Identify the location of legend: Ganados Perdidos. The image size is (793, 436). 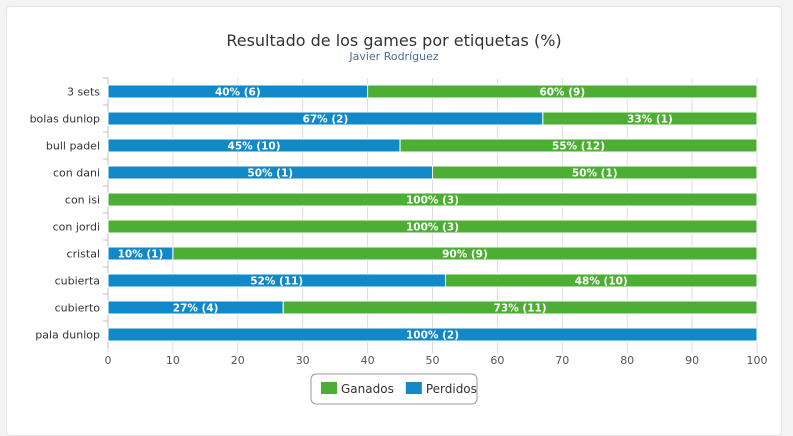
(394, 389).